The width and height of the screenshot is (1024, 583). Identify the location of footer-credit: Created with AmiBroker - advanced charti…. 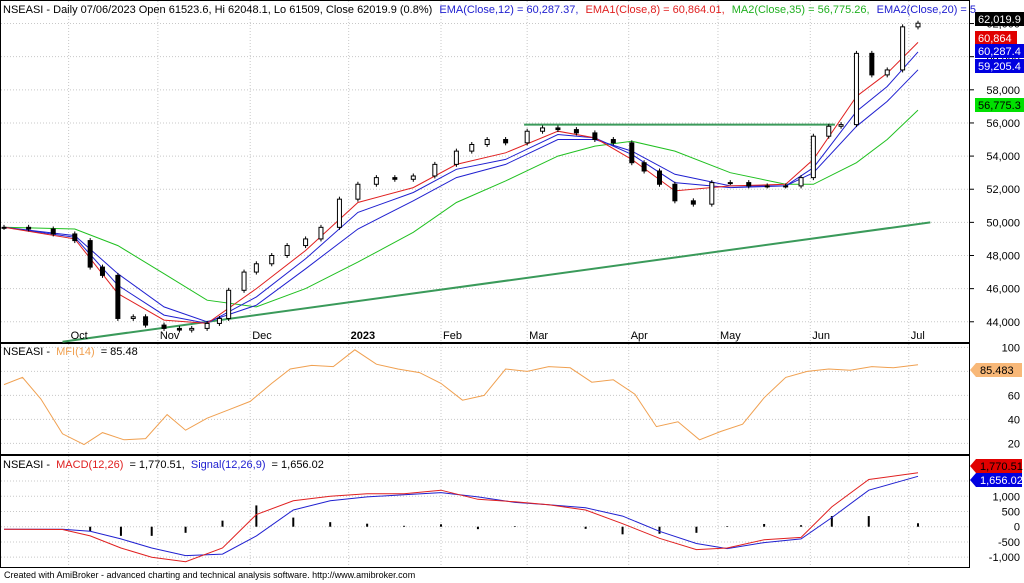
(210, 575).